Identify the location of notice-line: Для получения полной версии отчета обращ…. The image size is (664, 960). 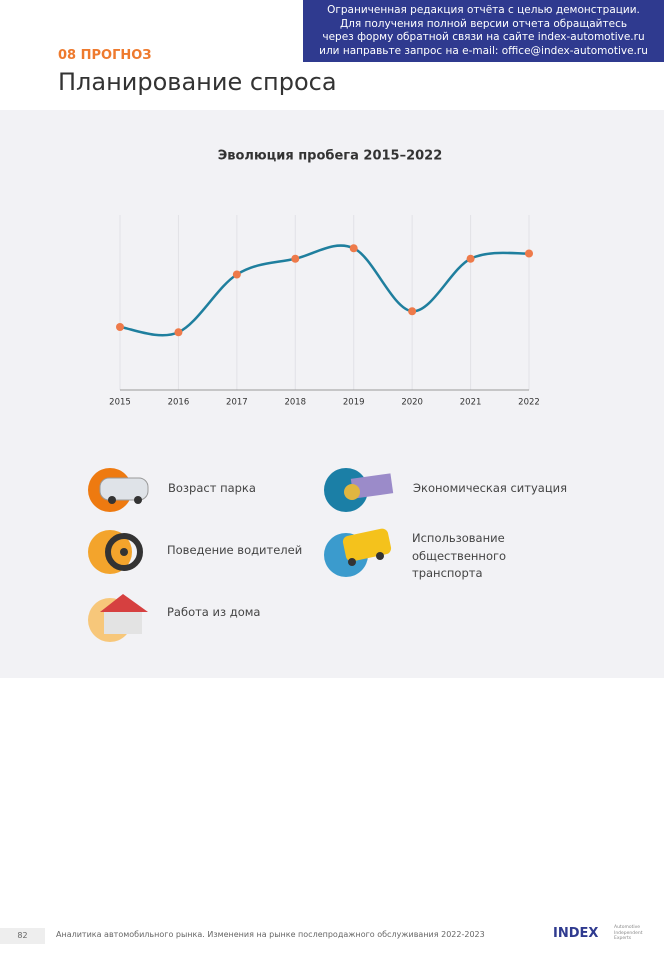
(483, 23).